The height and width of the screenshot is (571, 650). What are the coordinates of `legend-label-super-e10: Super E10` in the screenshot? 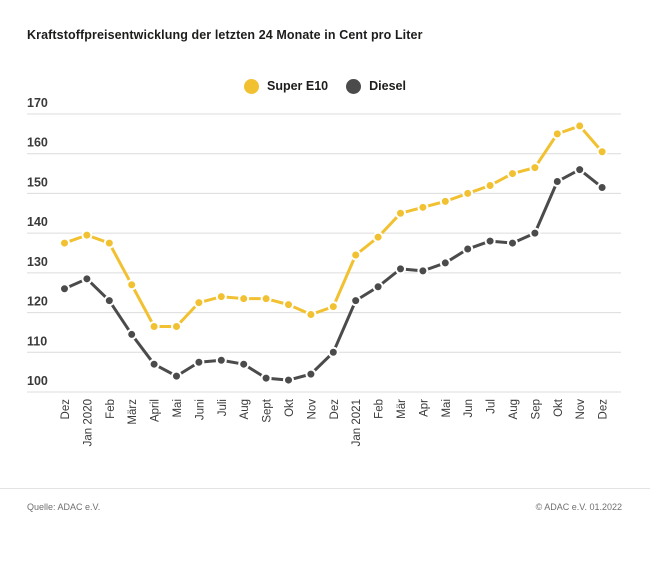 It's located at (298, 86).